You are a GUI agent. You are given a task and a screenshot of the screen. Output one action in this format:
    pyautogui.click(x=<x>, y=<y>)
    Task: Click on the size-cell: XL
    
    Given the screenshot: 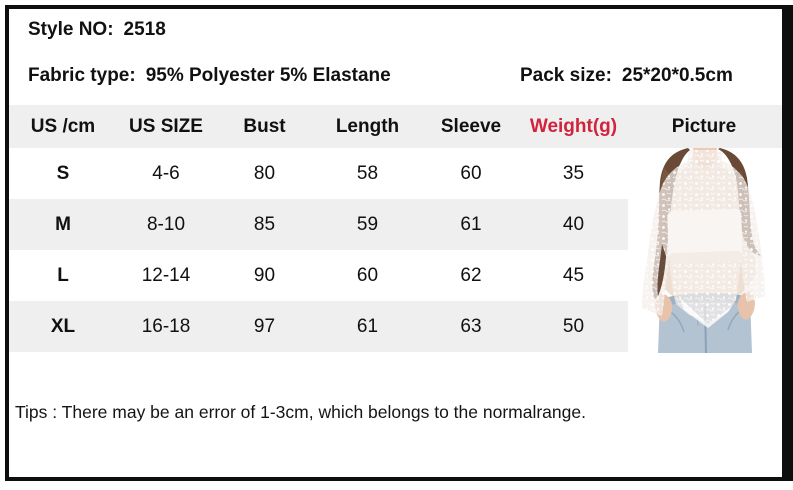 What is the action you would take?
    pyautogui.click(x=63, y=326)
    